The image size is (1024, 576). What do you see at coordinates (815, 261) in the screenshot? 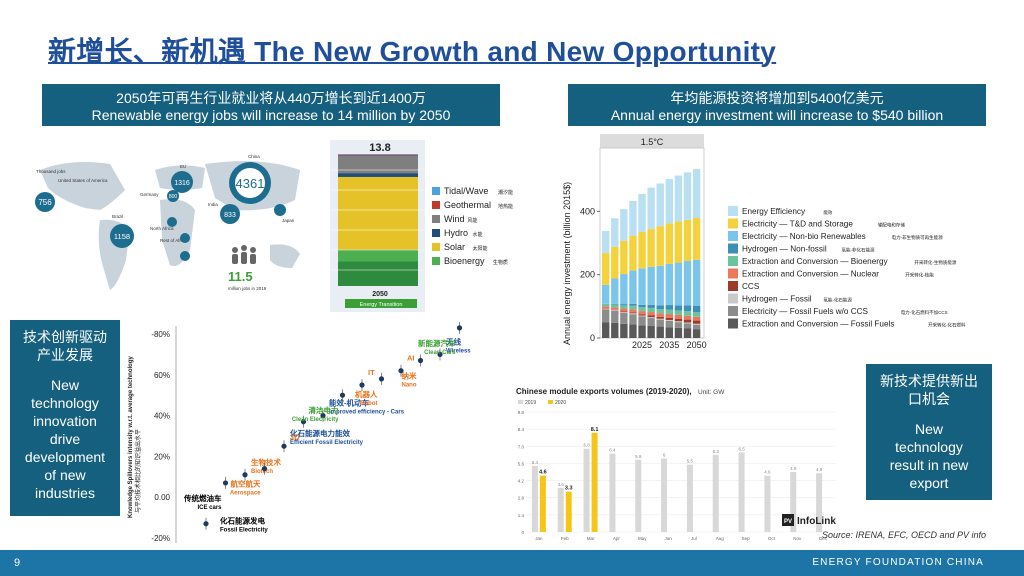
I see `investment-legend-label: Extraction and Conversion — Bioenergy` at bounding box center [815, 261].